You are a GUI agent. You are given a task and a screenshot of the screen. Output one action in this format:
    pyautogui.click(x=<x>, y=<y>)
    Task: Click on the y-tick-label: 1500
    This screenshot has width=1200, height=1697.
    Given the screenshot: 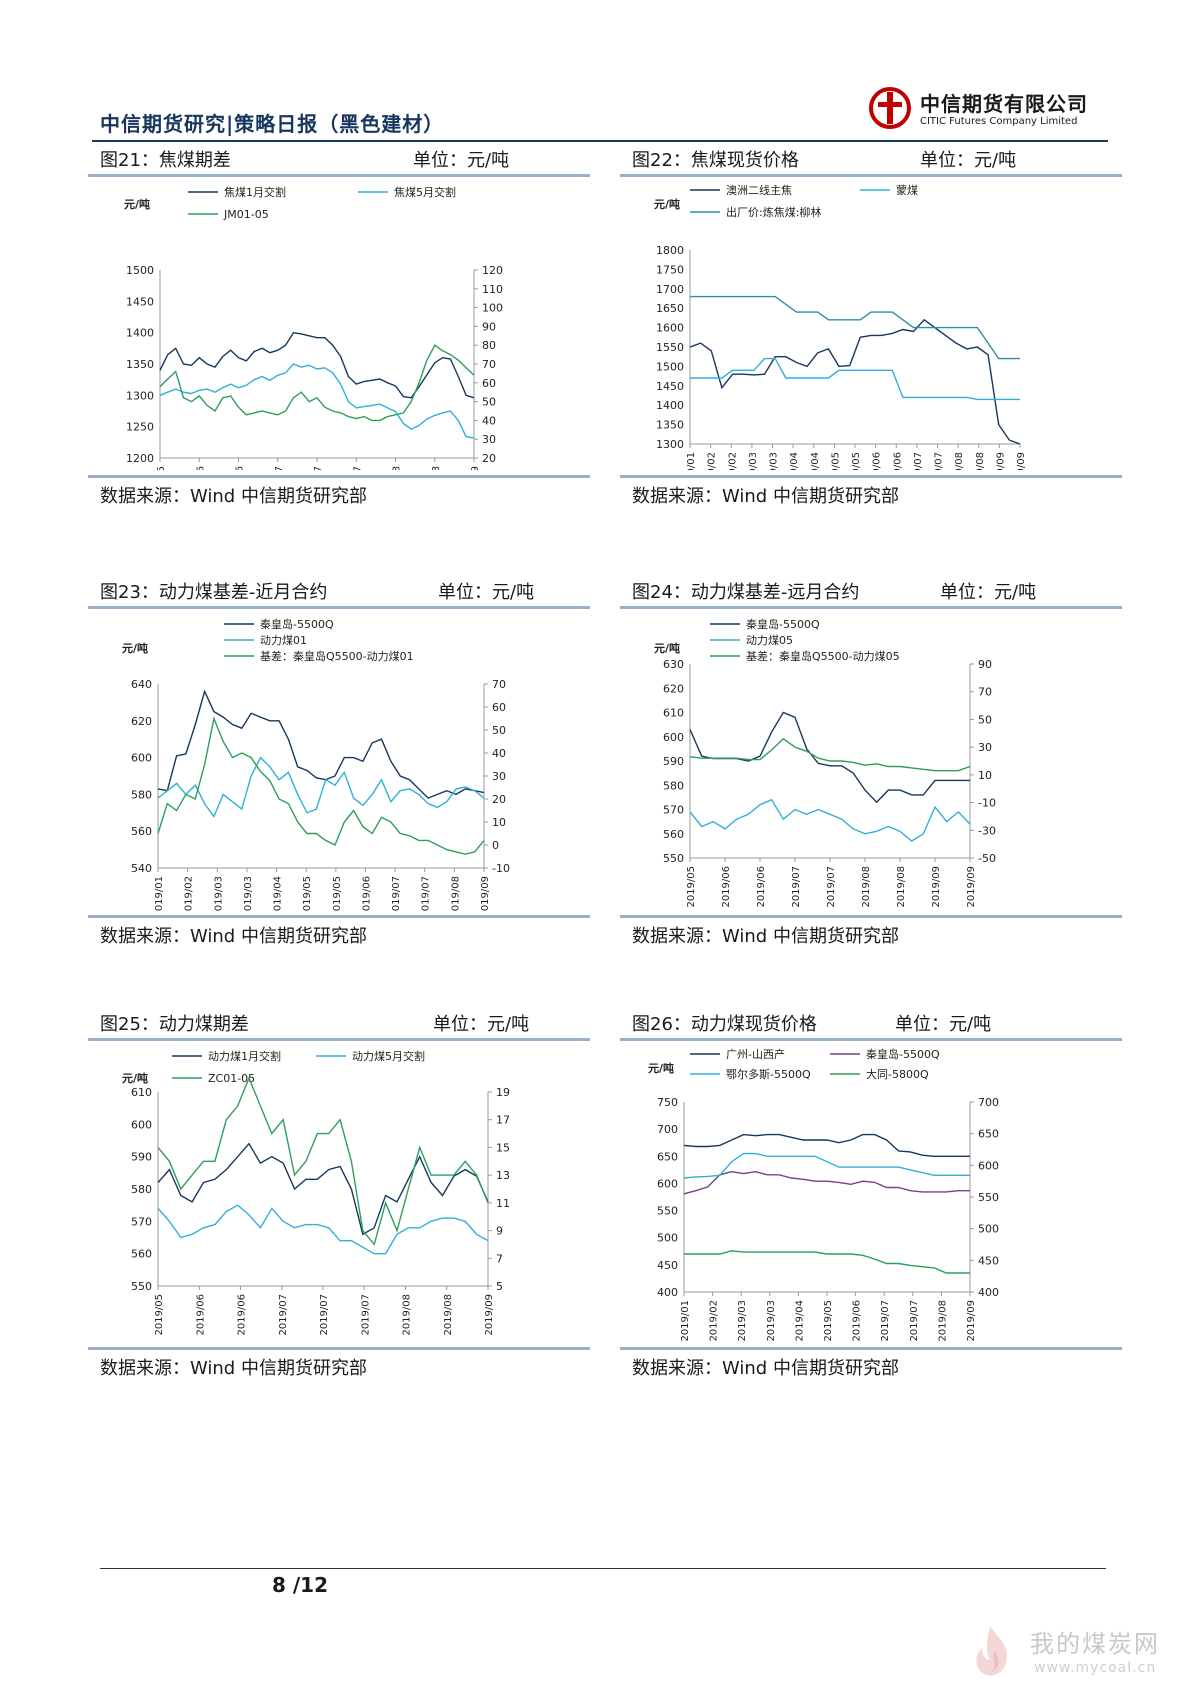 What is the action you would take?
    pyautogui.click(x=670, y=366)
    